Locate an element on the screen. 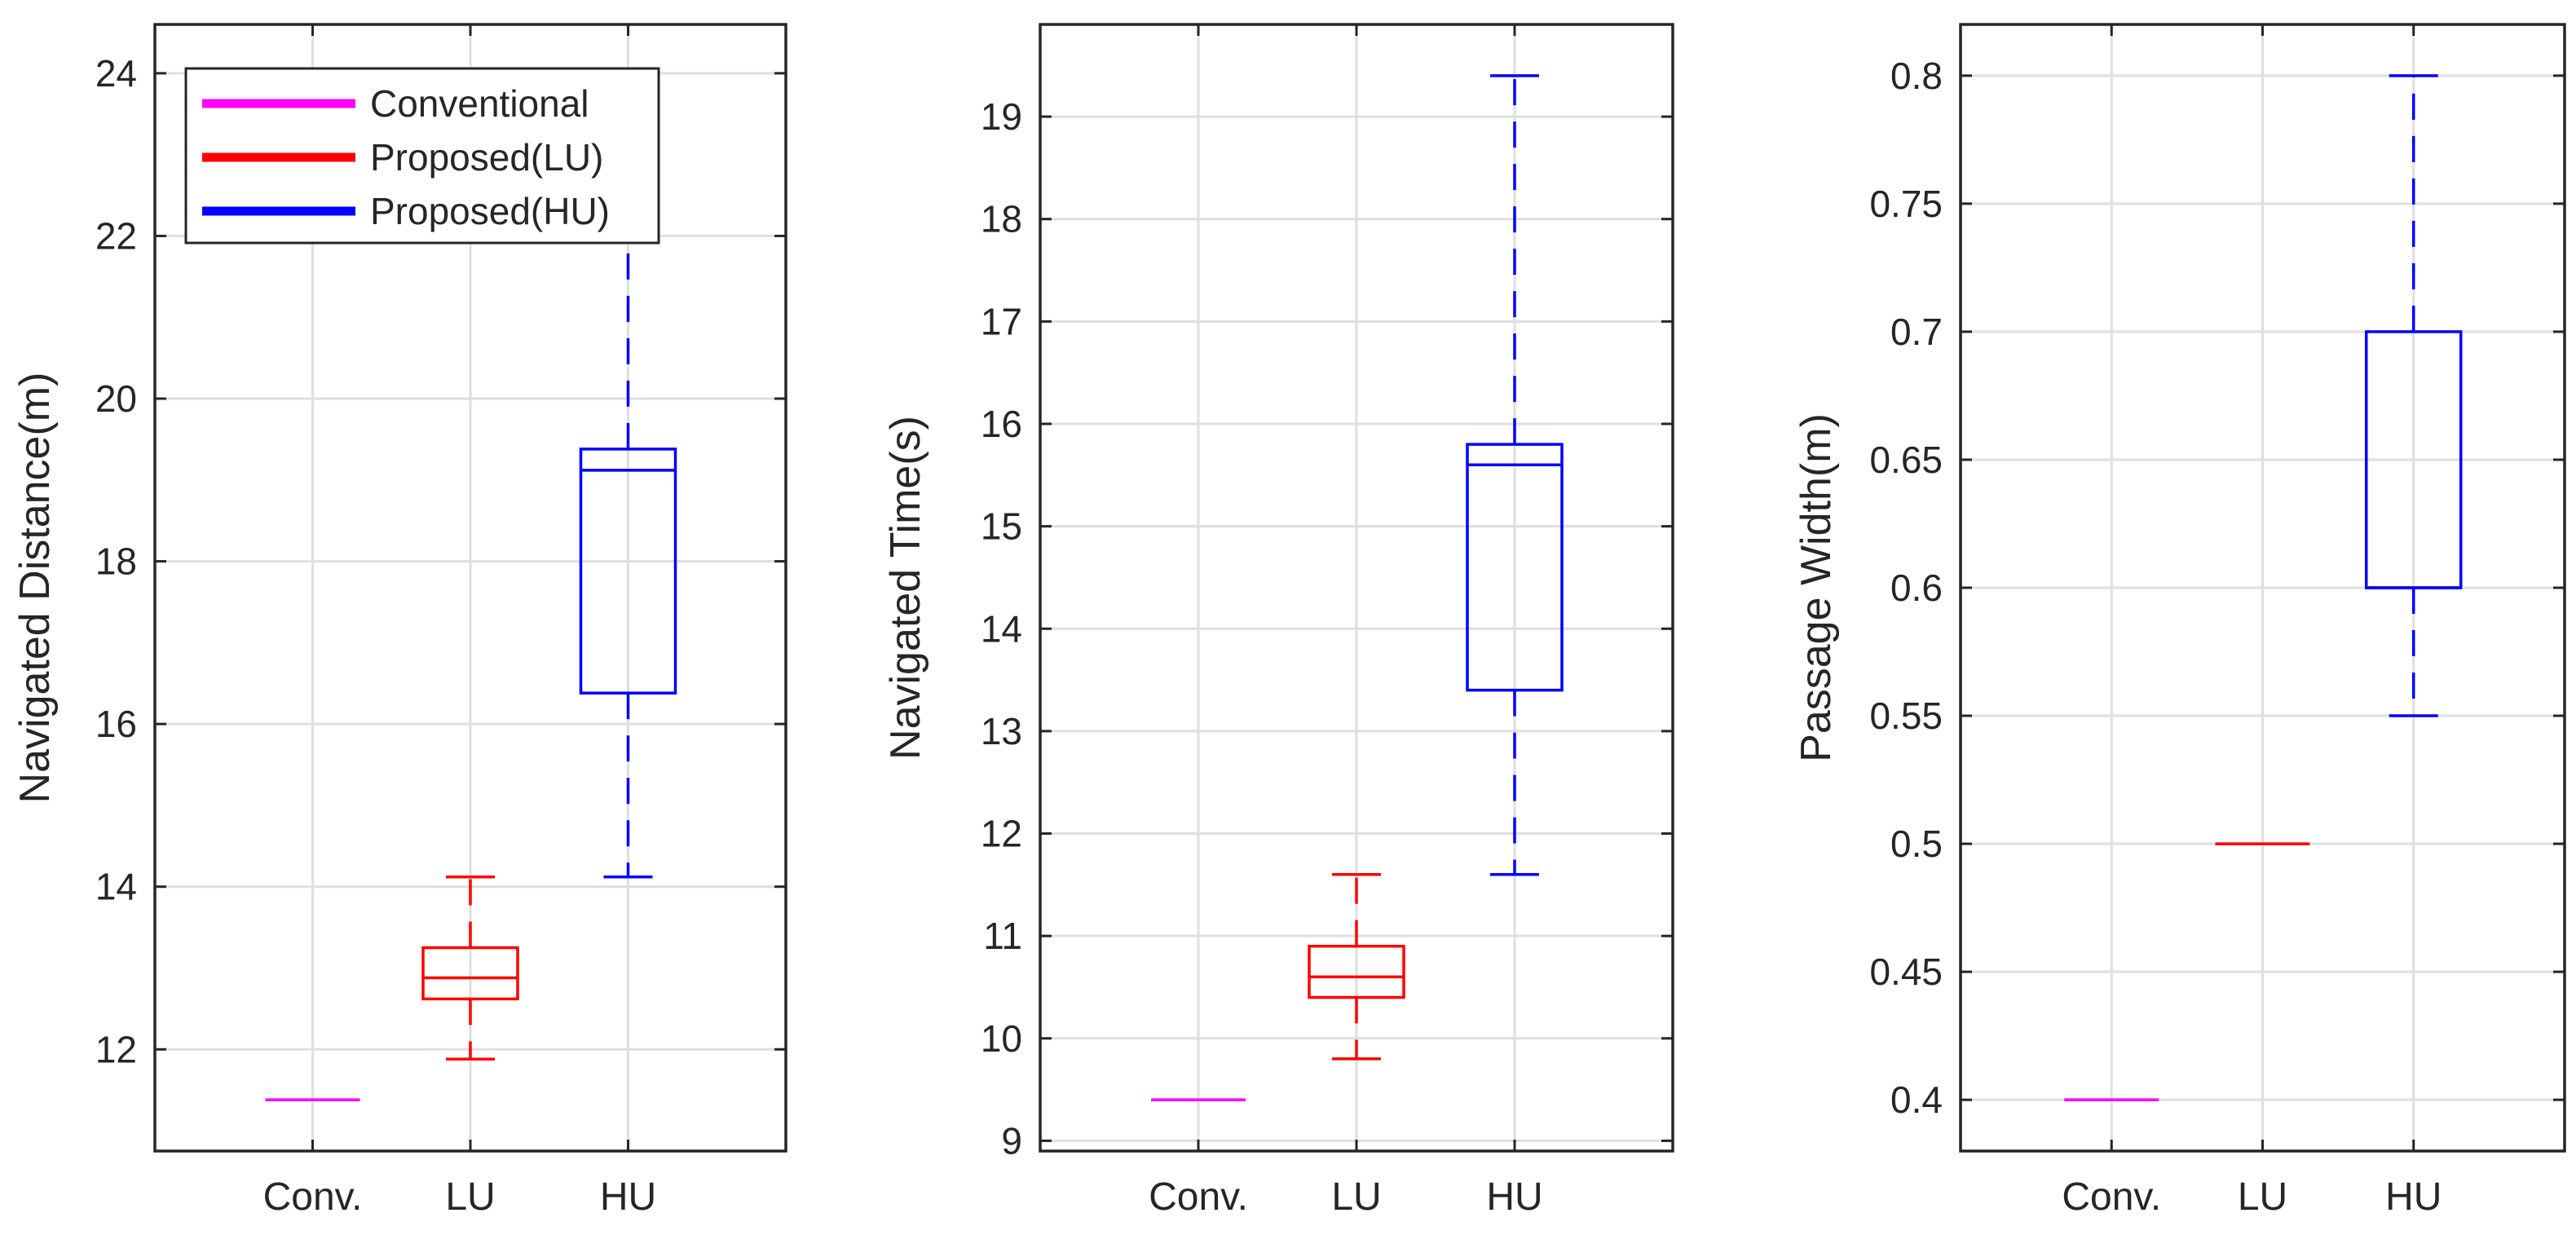 This screenshot has width=2576, height=1235. legend-label: Proposed(HU) is located at coordinates (490, 211).